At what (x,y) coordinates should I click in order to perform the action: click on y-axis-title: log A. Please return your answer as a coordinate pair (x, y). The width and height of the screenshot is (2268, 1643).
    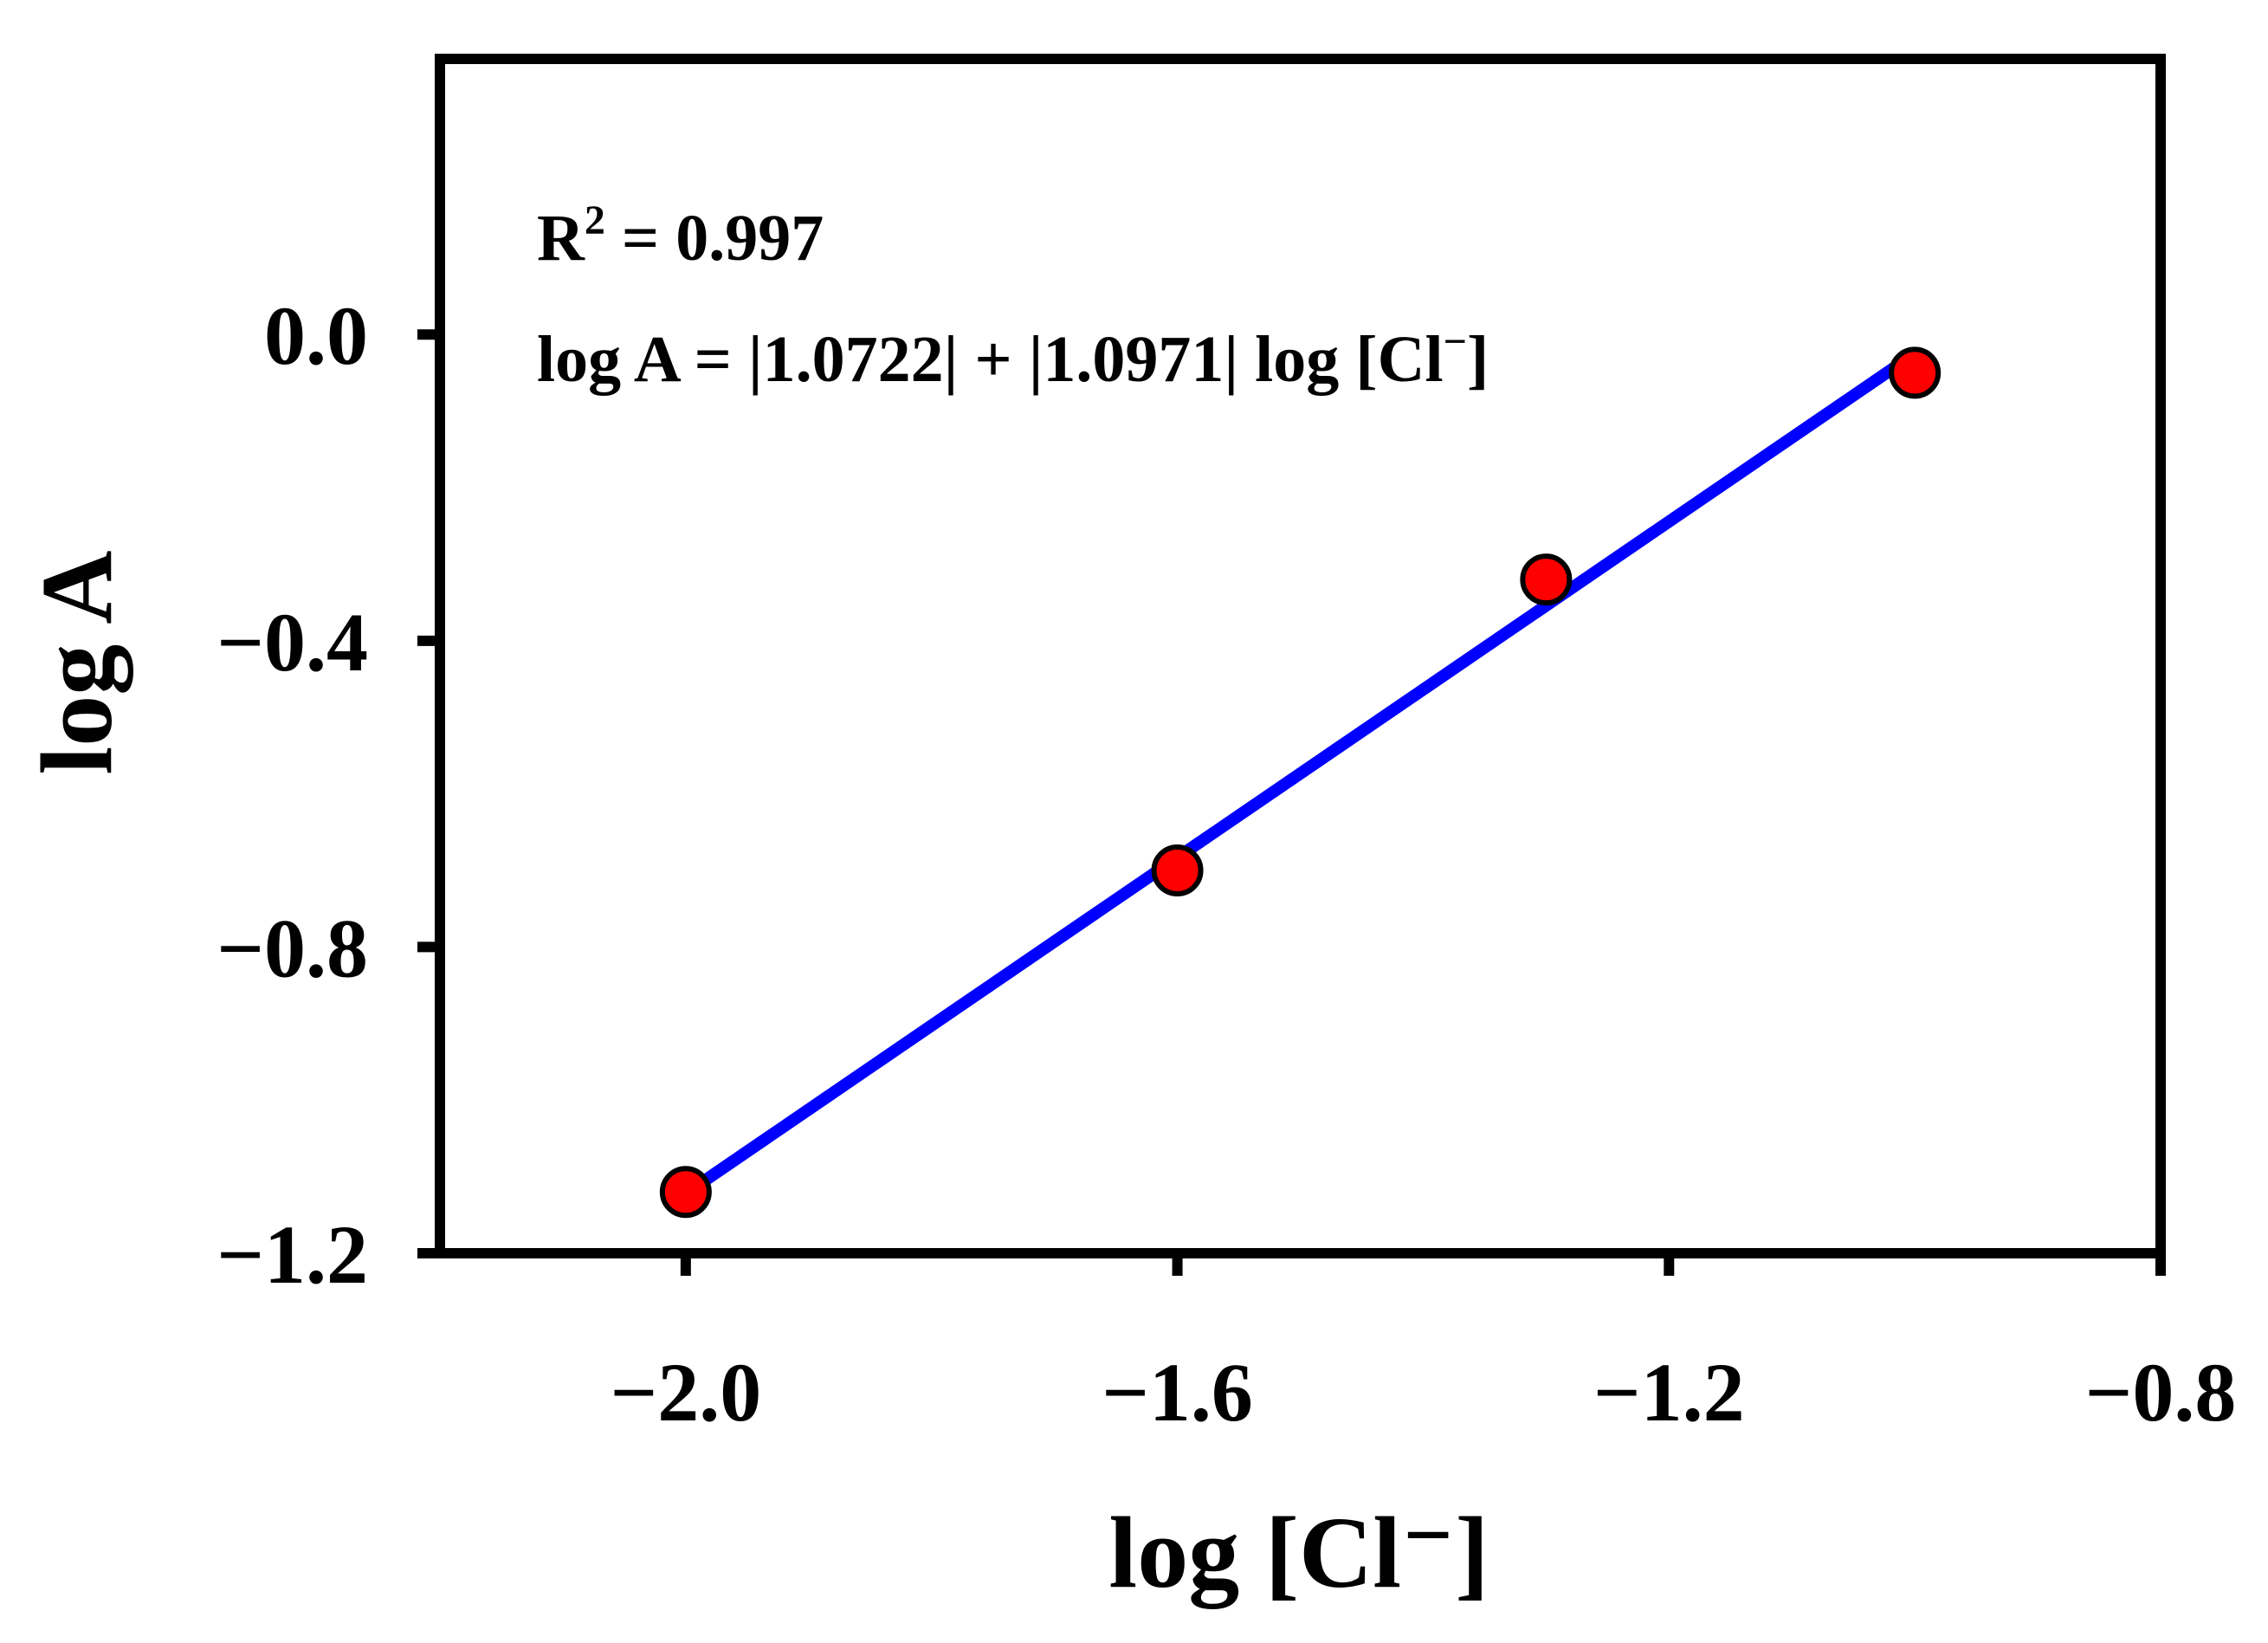
    Looking at the image, I should click on (76, 663).